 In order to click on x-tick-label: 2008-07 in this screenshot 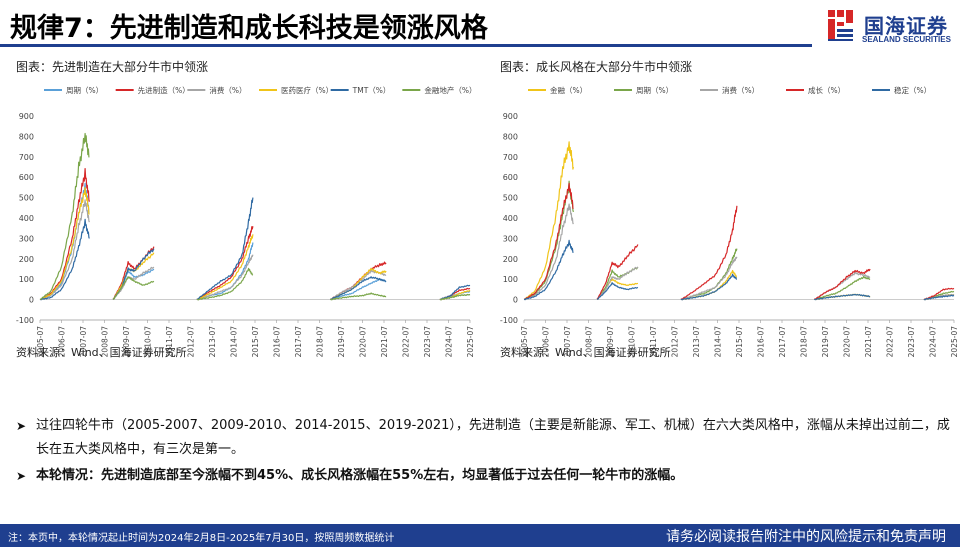, I will do `click(105, 342)`.